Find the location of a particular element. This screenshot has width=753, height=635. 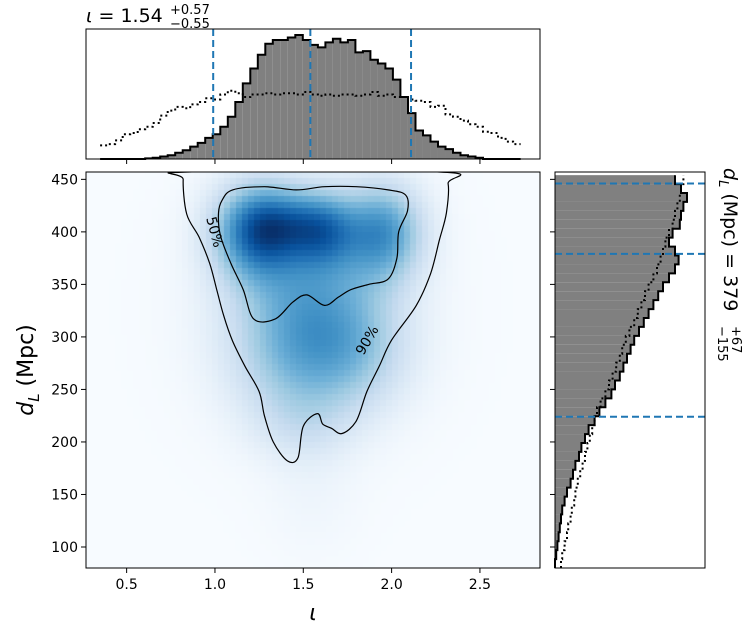

top-title-lower: −0.55 is located at coordinates (190, 24).